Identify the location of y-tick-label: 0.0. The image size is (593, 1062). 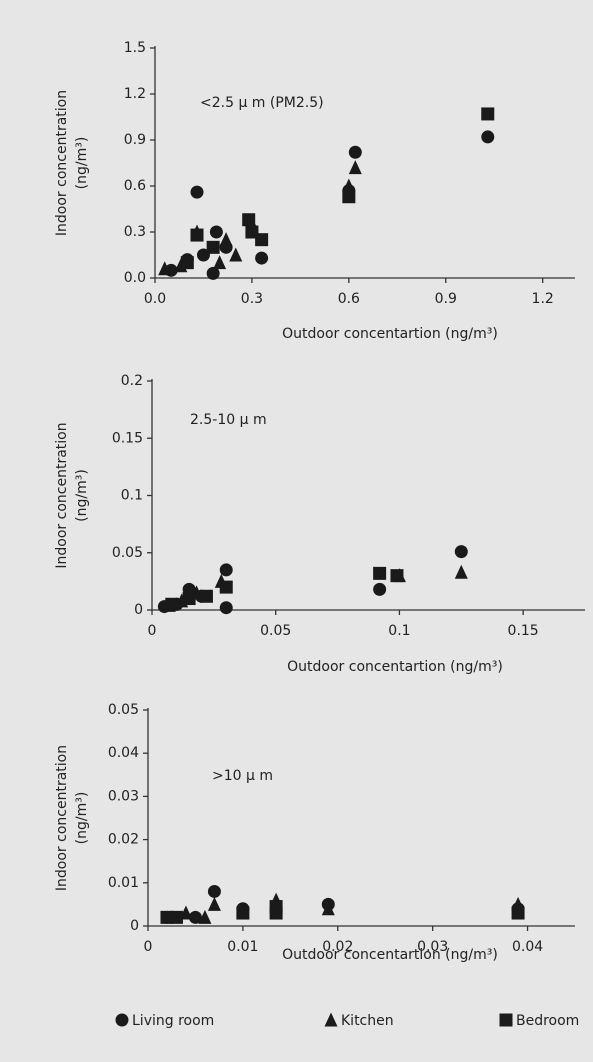
(135, 278).